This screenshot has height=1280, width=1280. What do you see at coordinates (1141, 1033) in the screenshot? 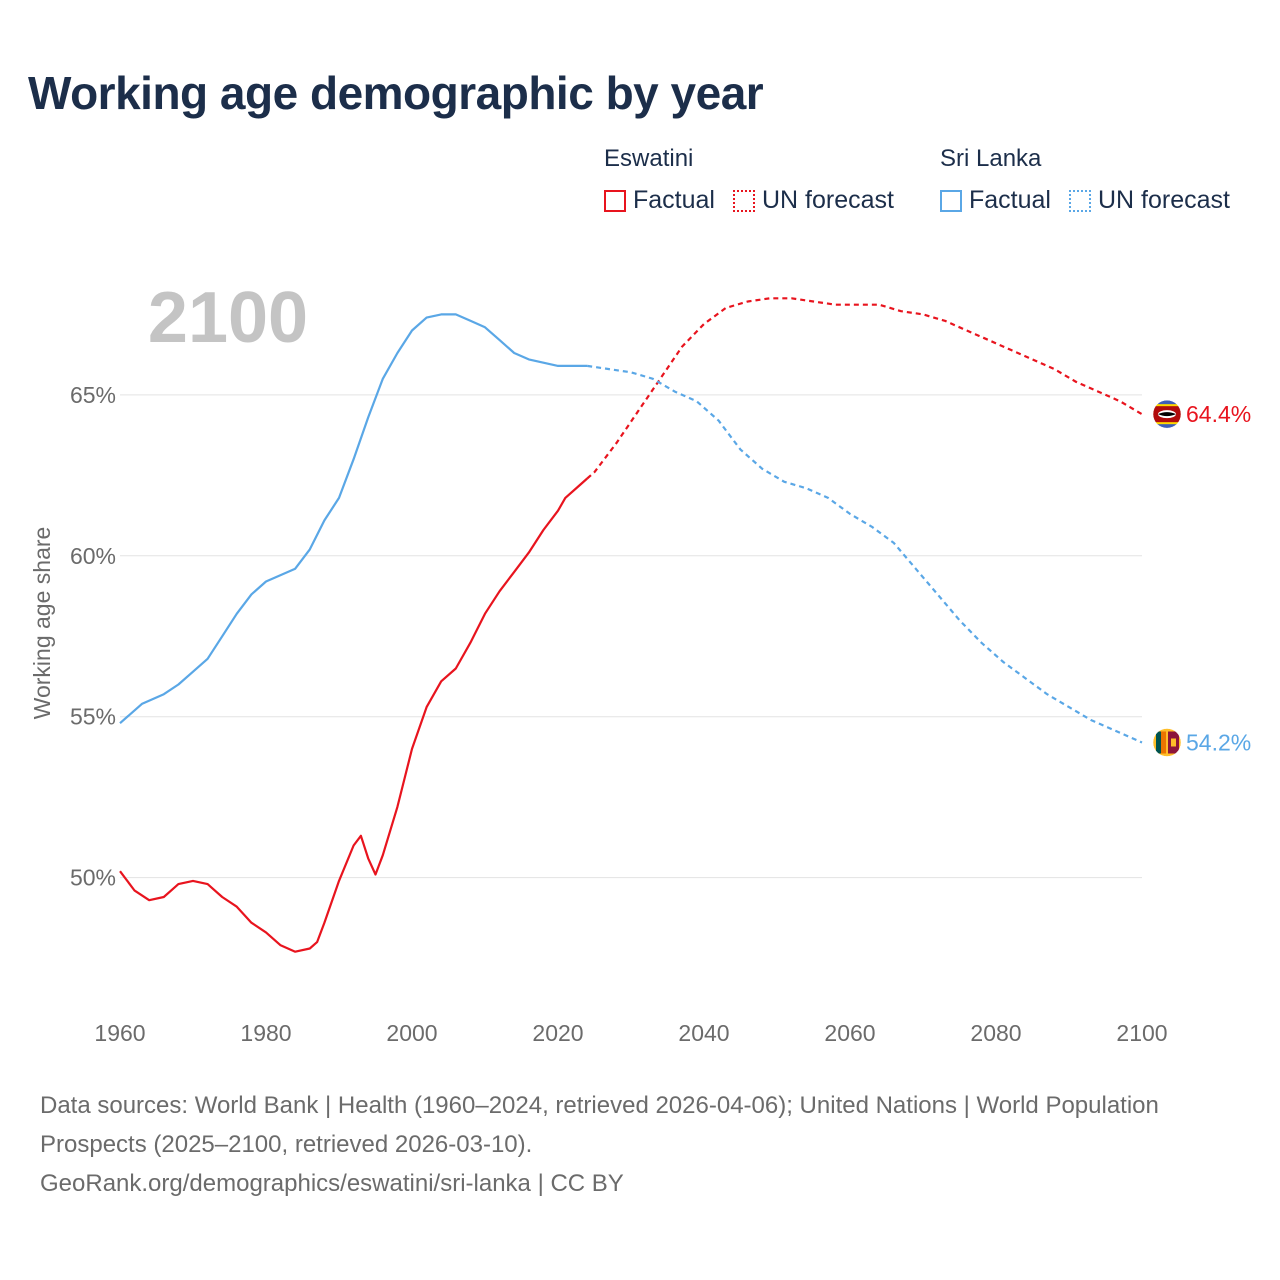
I see `x-tick-label: 2100` at bounding box center [1141, 1033].